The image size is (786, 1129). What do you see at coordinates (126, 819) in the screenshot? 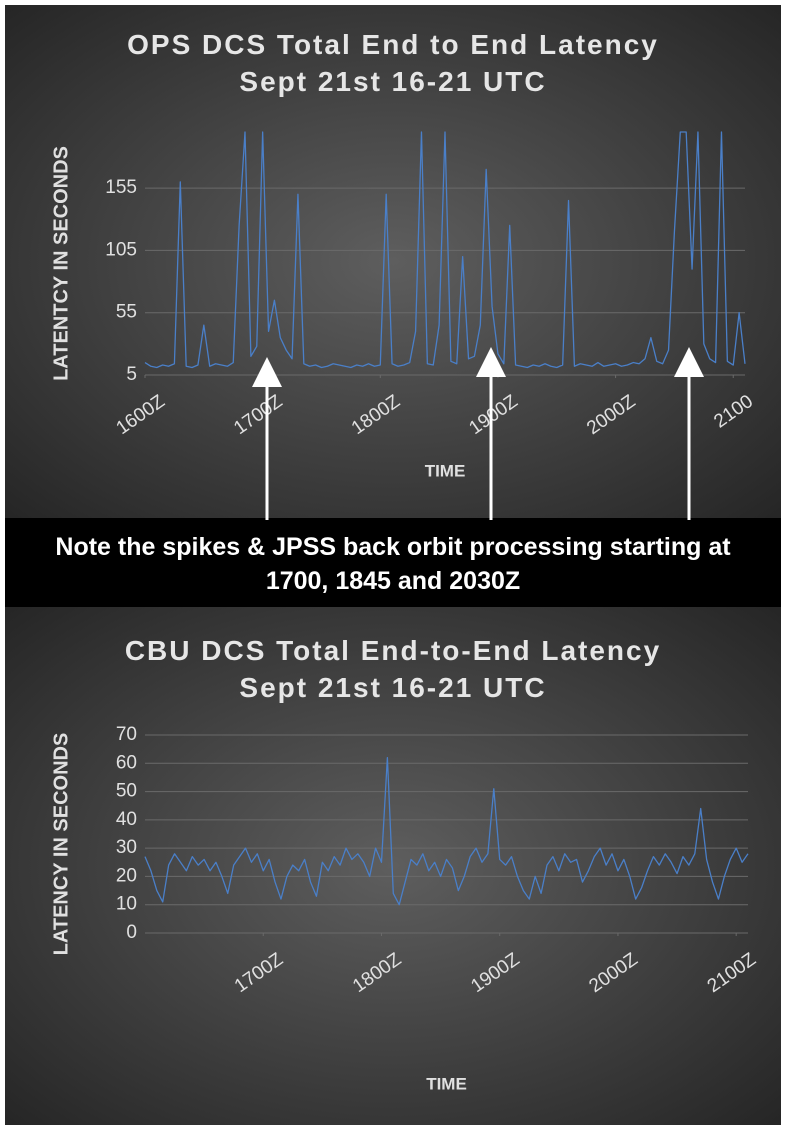
I see `y-tick-label: 40` at bounding box center [126, 819].